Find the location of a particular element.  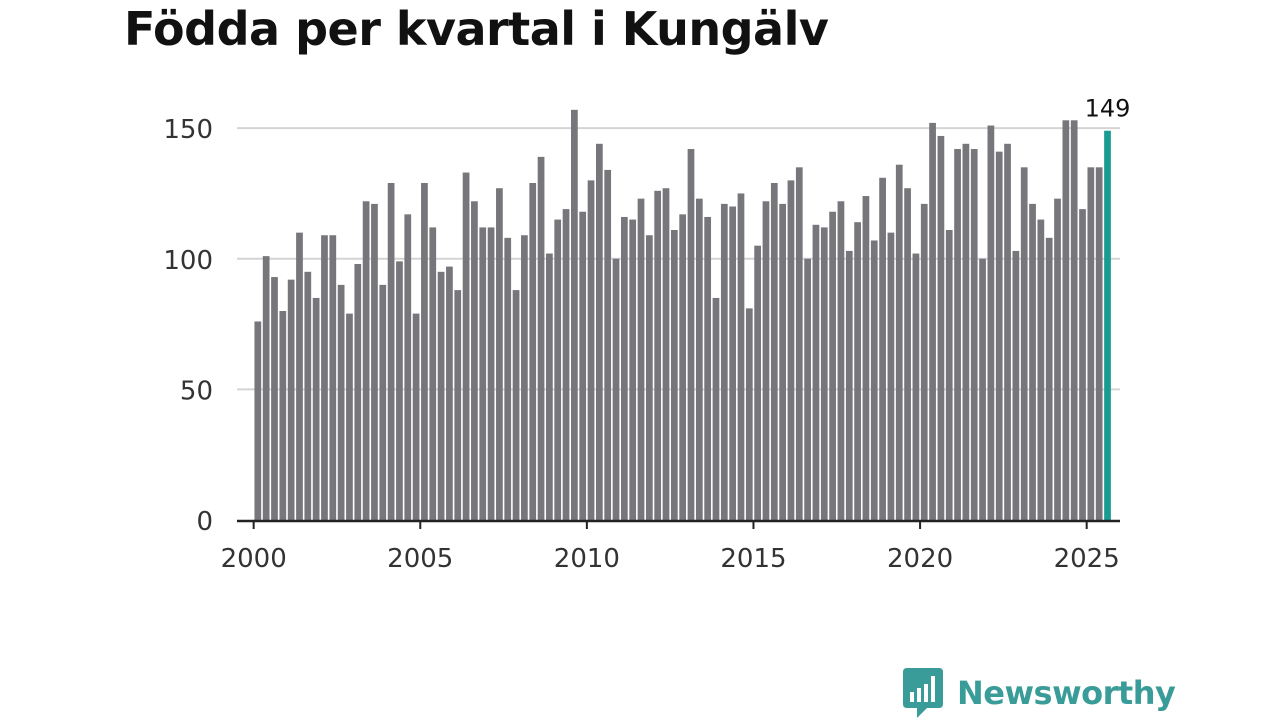

y-tick-label: 100 is located at coordinates (188, 261).